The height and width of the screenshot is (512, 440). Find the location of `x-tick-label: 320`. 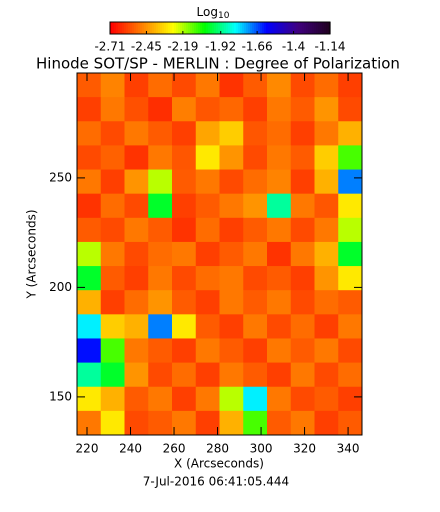

x-tick-label: 320 is located at coordinates (304, 449).